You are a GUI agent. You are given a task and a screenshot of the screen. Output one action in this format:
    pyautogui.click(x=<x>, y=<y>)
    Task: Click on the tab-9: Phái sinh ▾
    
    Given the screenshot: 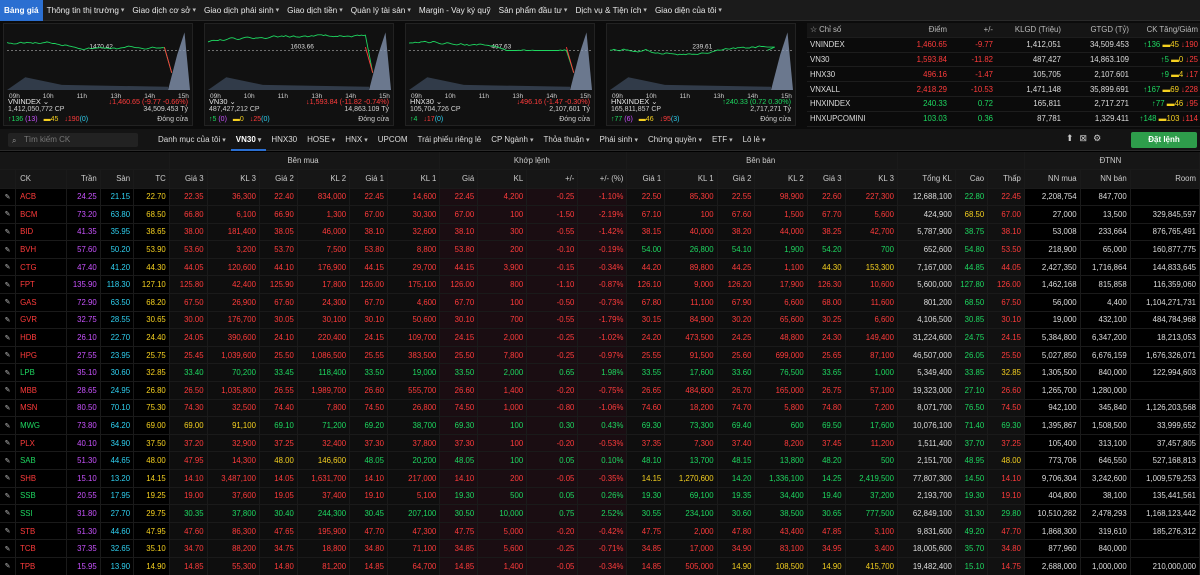 What is the action you would take?
    pyautogui.click(x=619, y=140)
    